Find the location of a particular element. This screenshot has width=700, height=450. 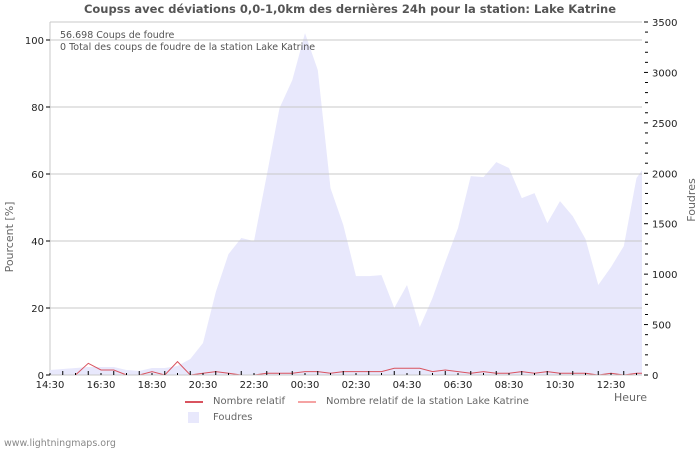

x-tick-label: 18:30 is located at coordinates (152, 385).